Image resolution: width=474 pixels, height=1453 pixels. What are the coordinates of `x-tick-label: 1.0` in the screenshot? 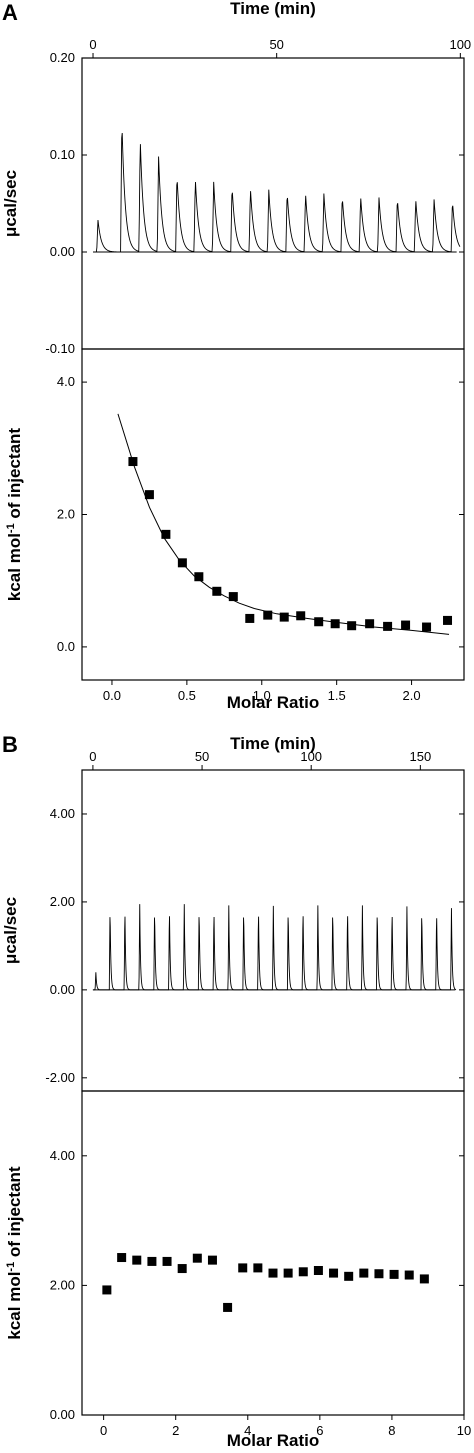 It's located at (262, 695).